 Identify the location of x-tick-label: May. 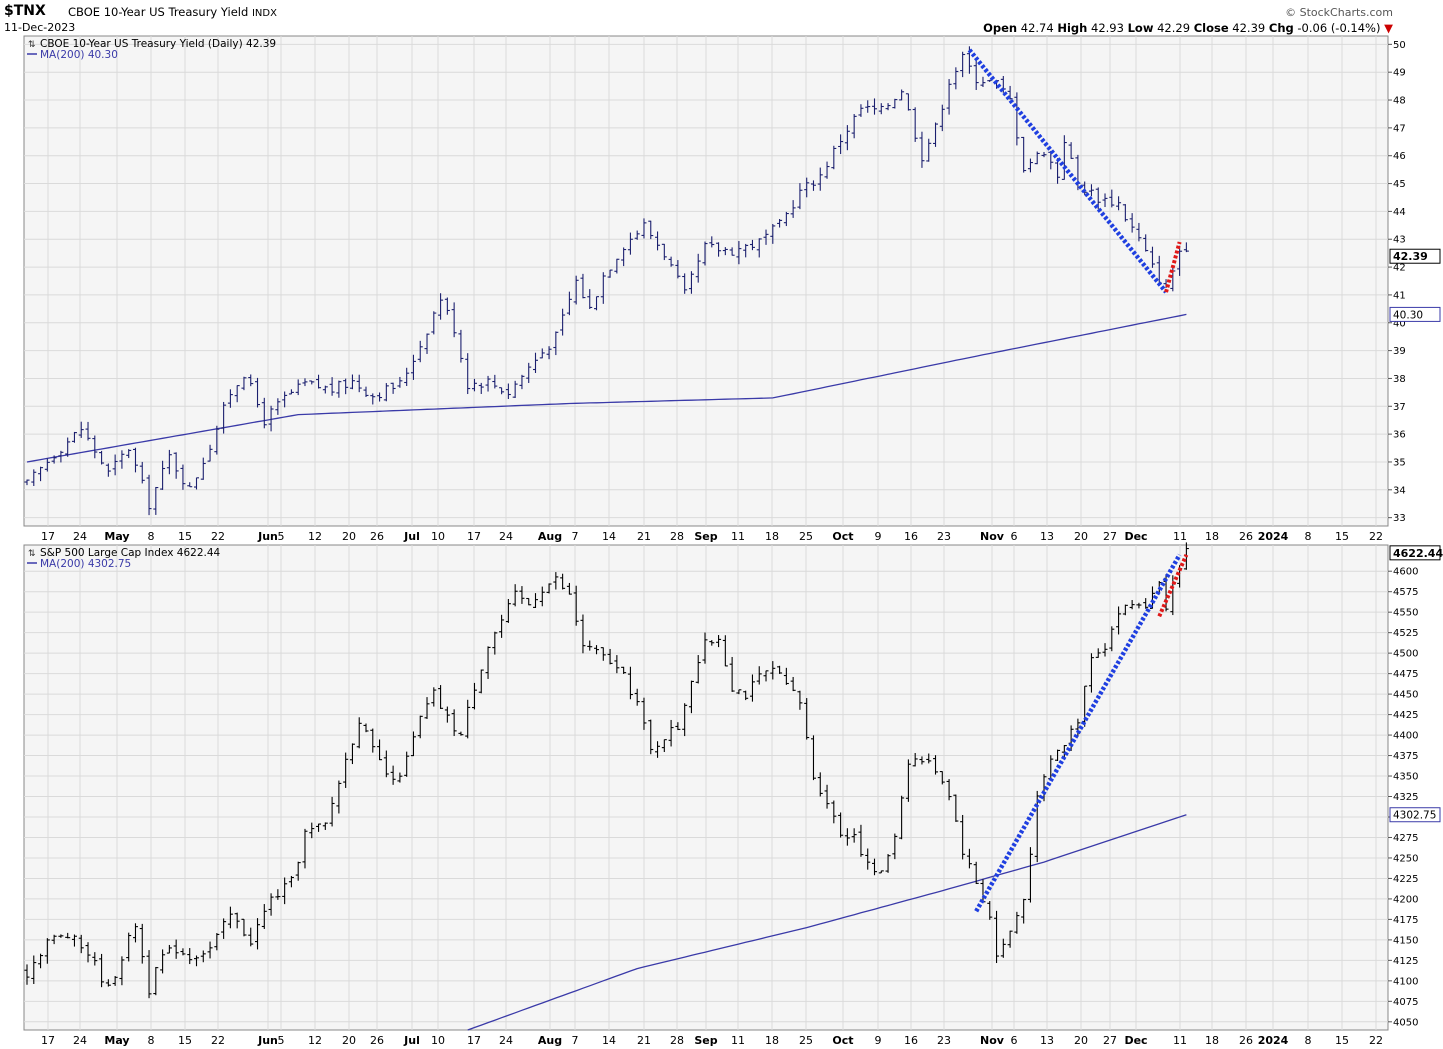
(116, 1040).